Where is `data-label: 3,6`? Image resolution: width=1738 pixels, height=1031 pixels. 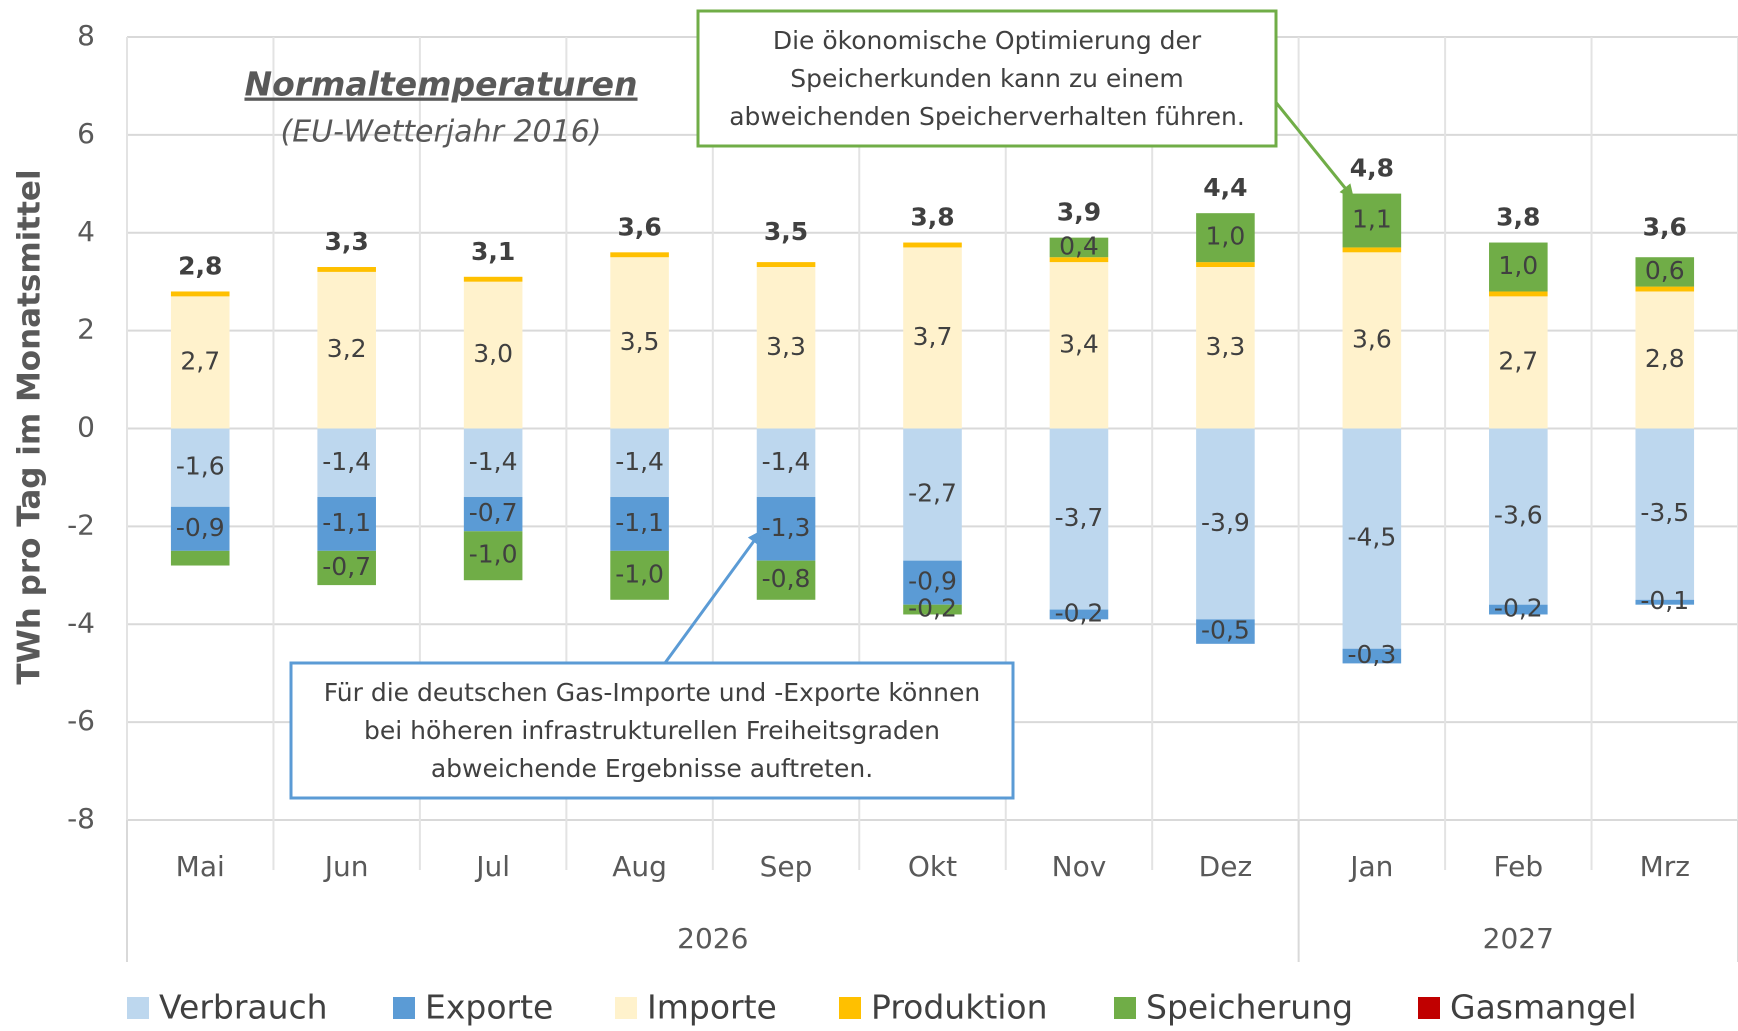
data-label: 3,6 is located at coordinates (1372, 338).